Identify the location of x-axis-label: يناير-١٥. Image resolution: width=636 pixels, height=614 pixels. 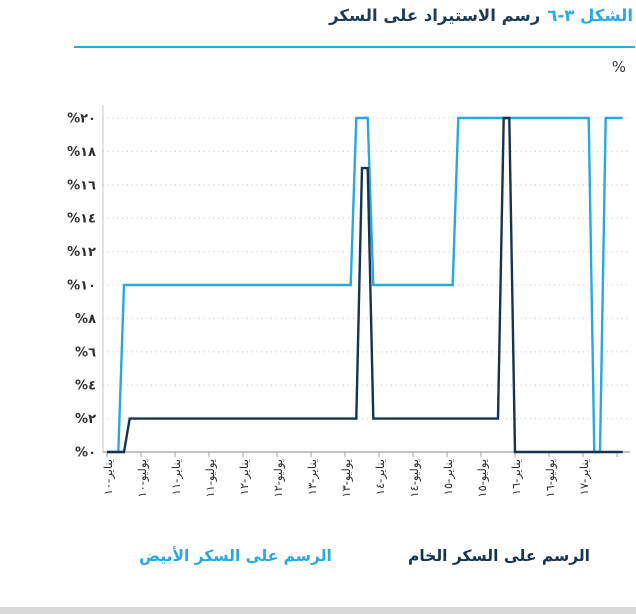
(448, 477).